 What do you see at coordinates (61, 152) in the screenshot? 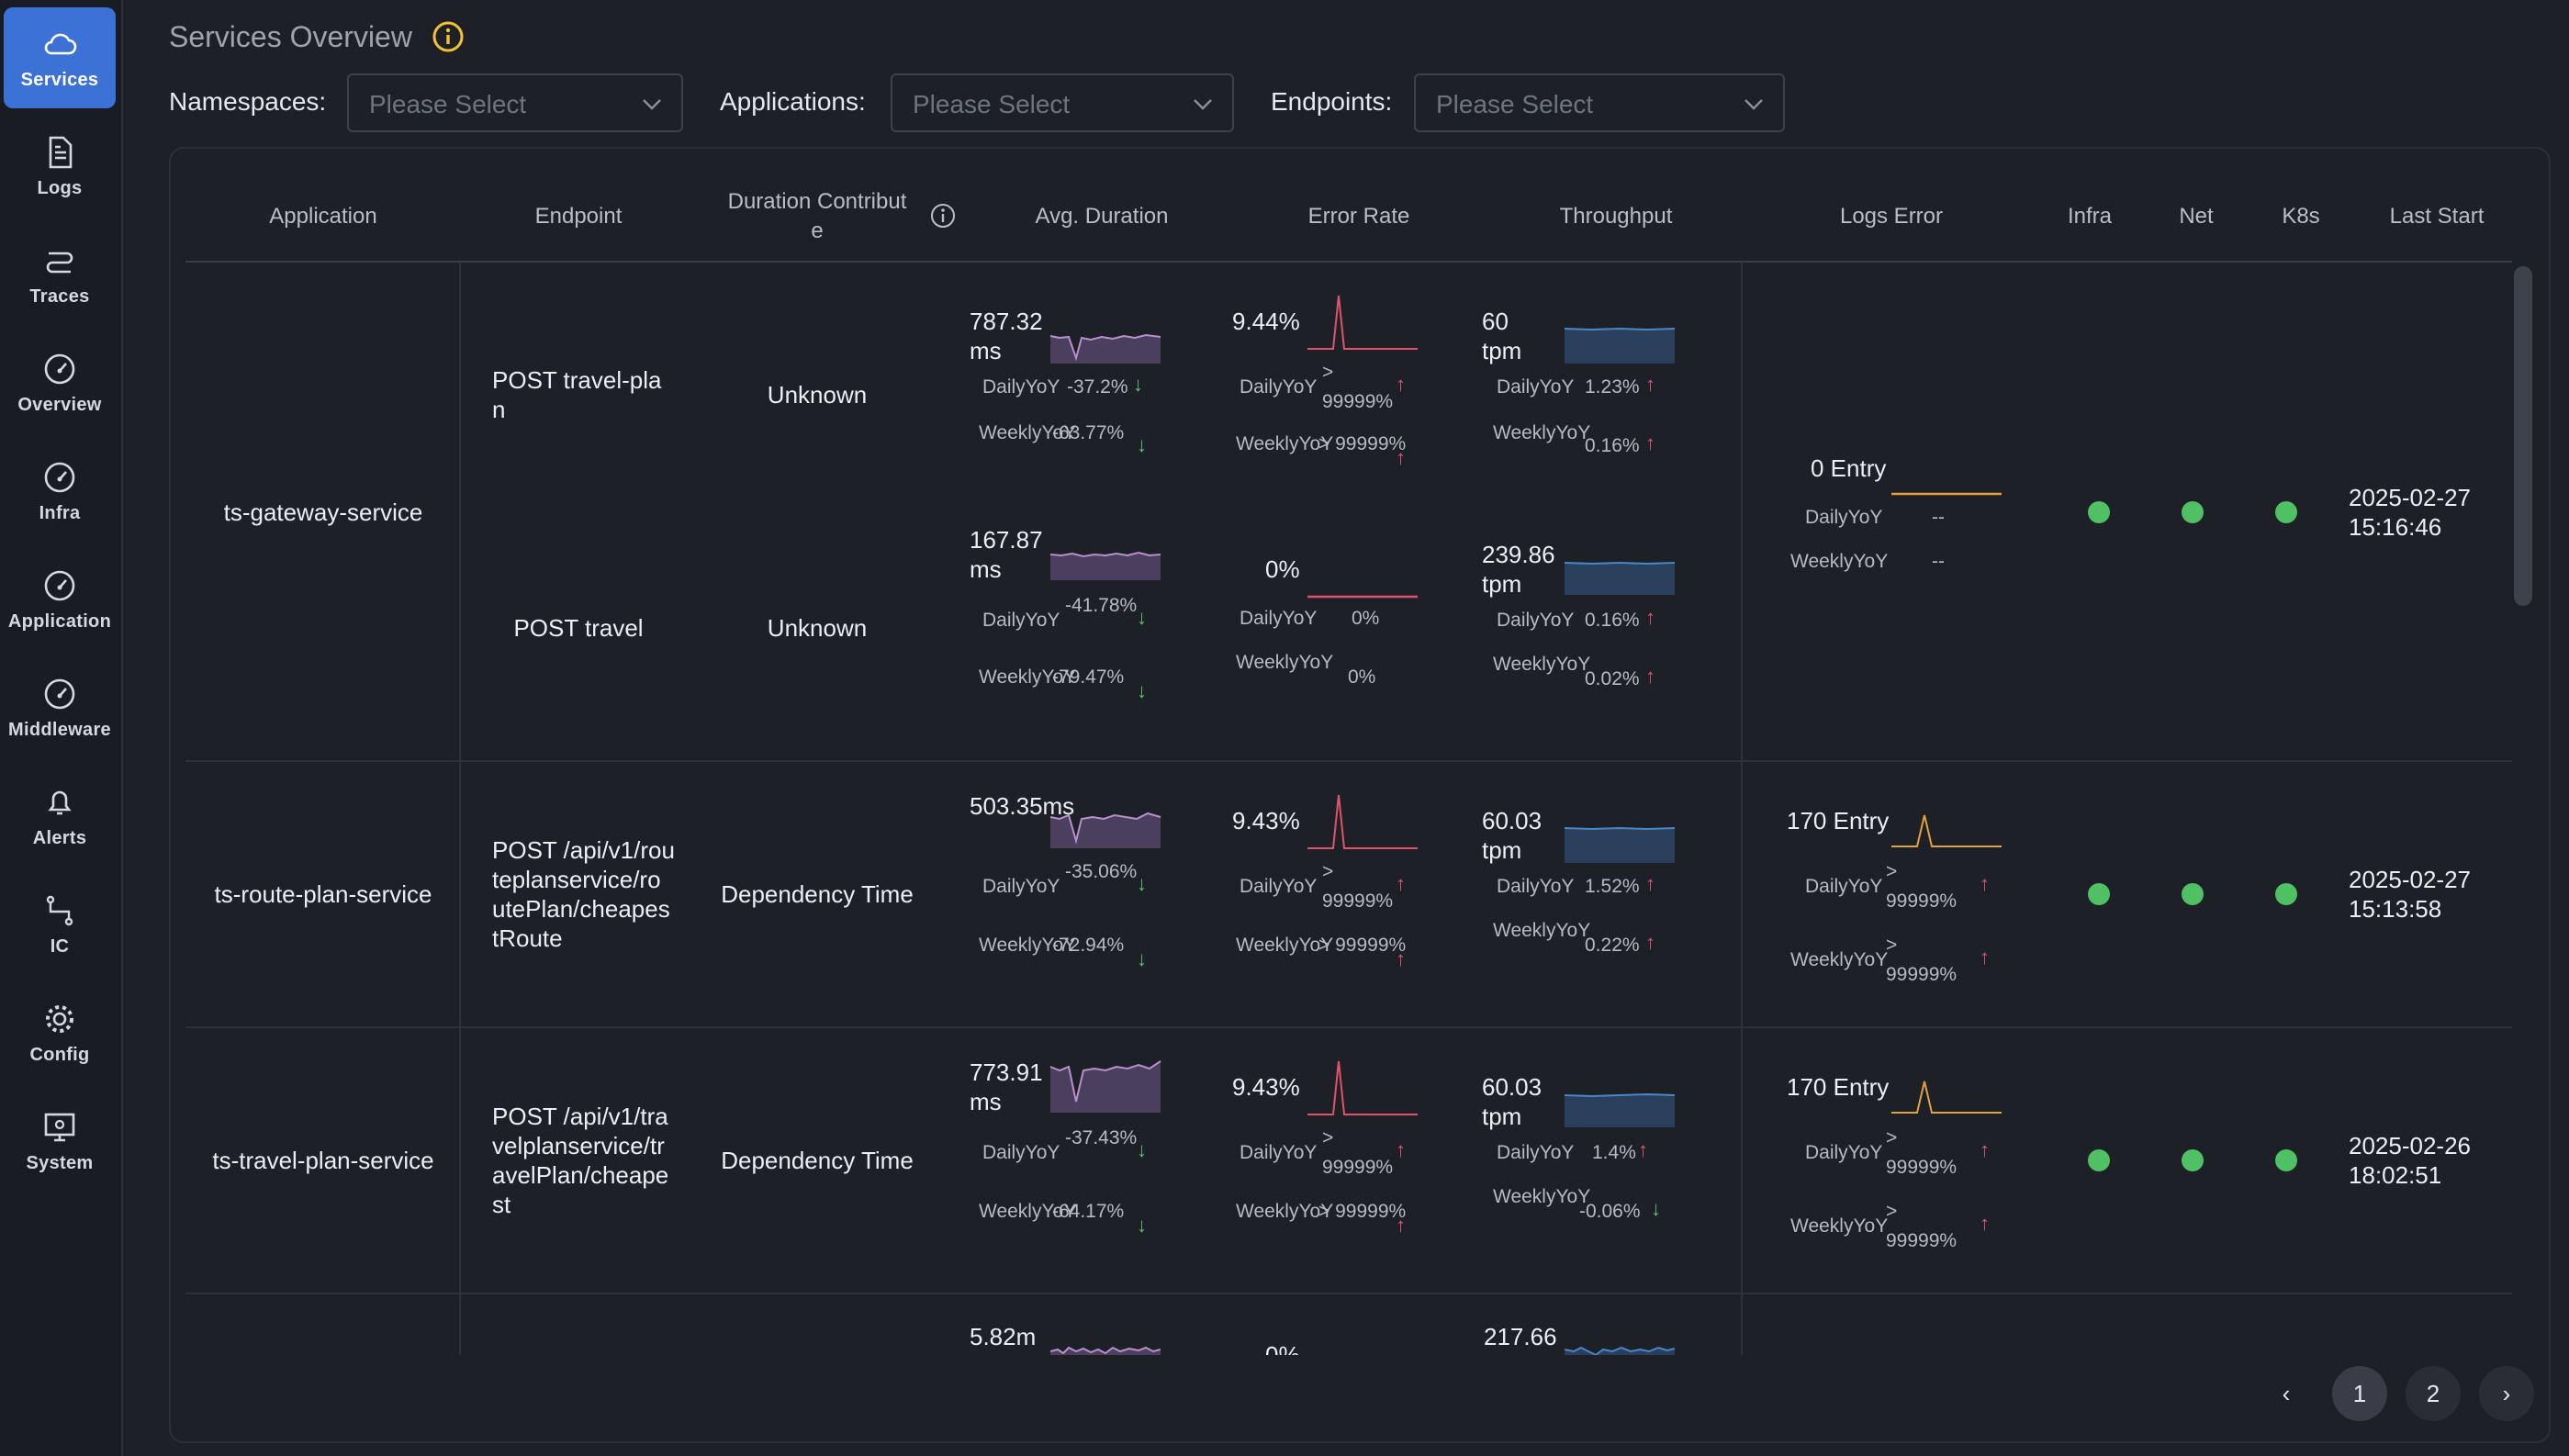
I see `document-icon` at bounding box center [61, 152].